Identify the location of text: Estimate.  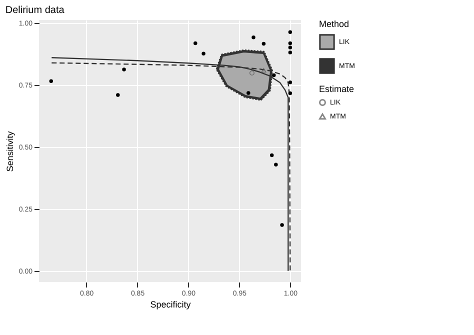
(336, 89).